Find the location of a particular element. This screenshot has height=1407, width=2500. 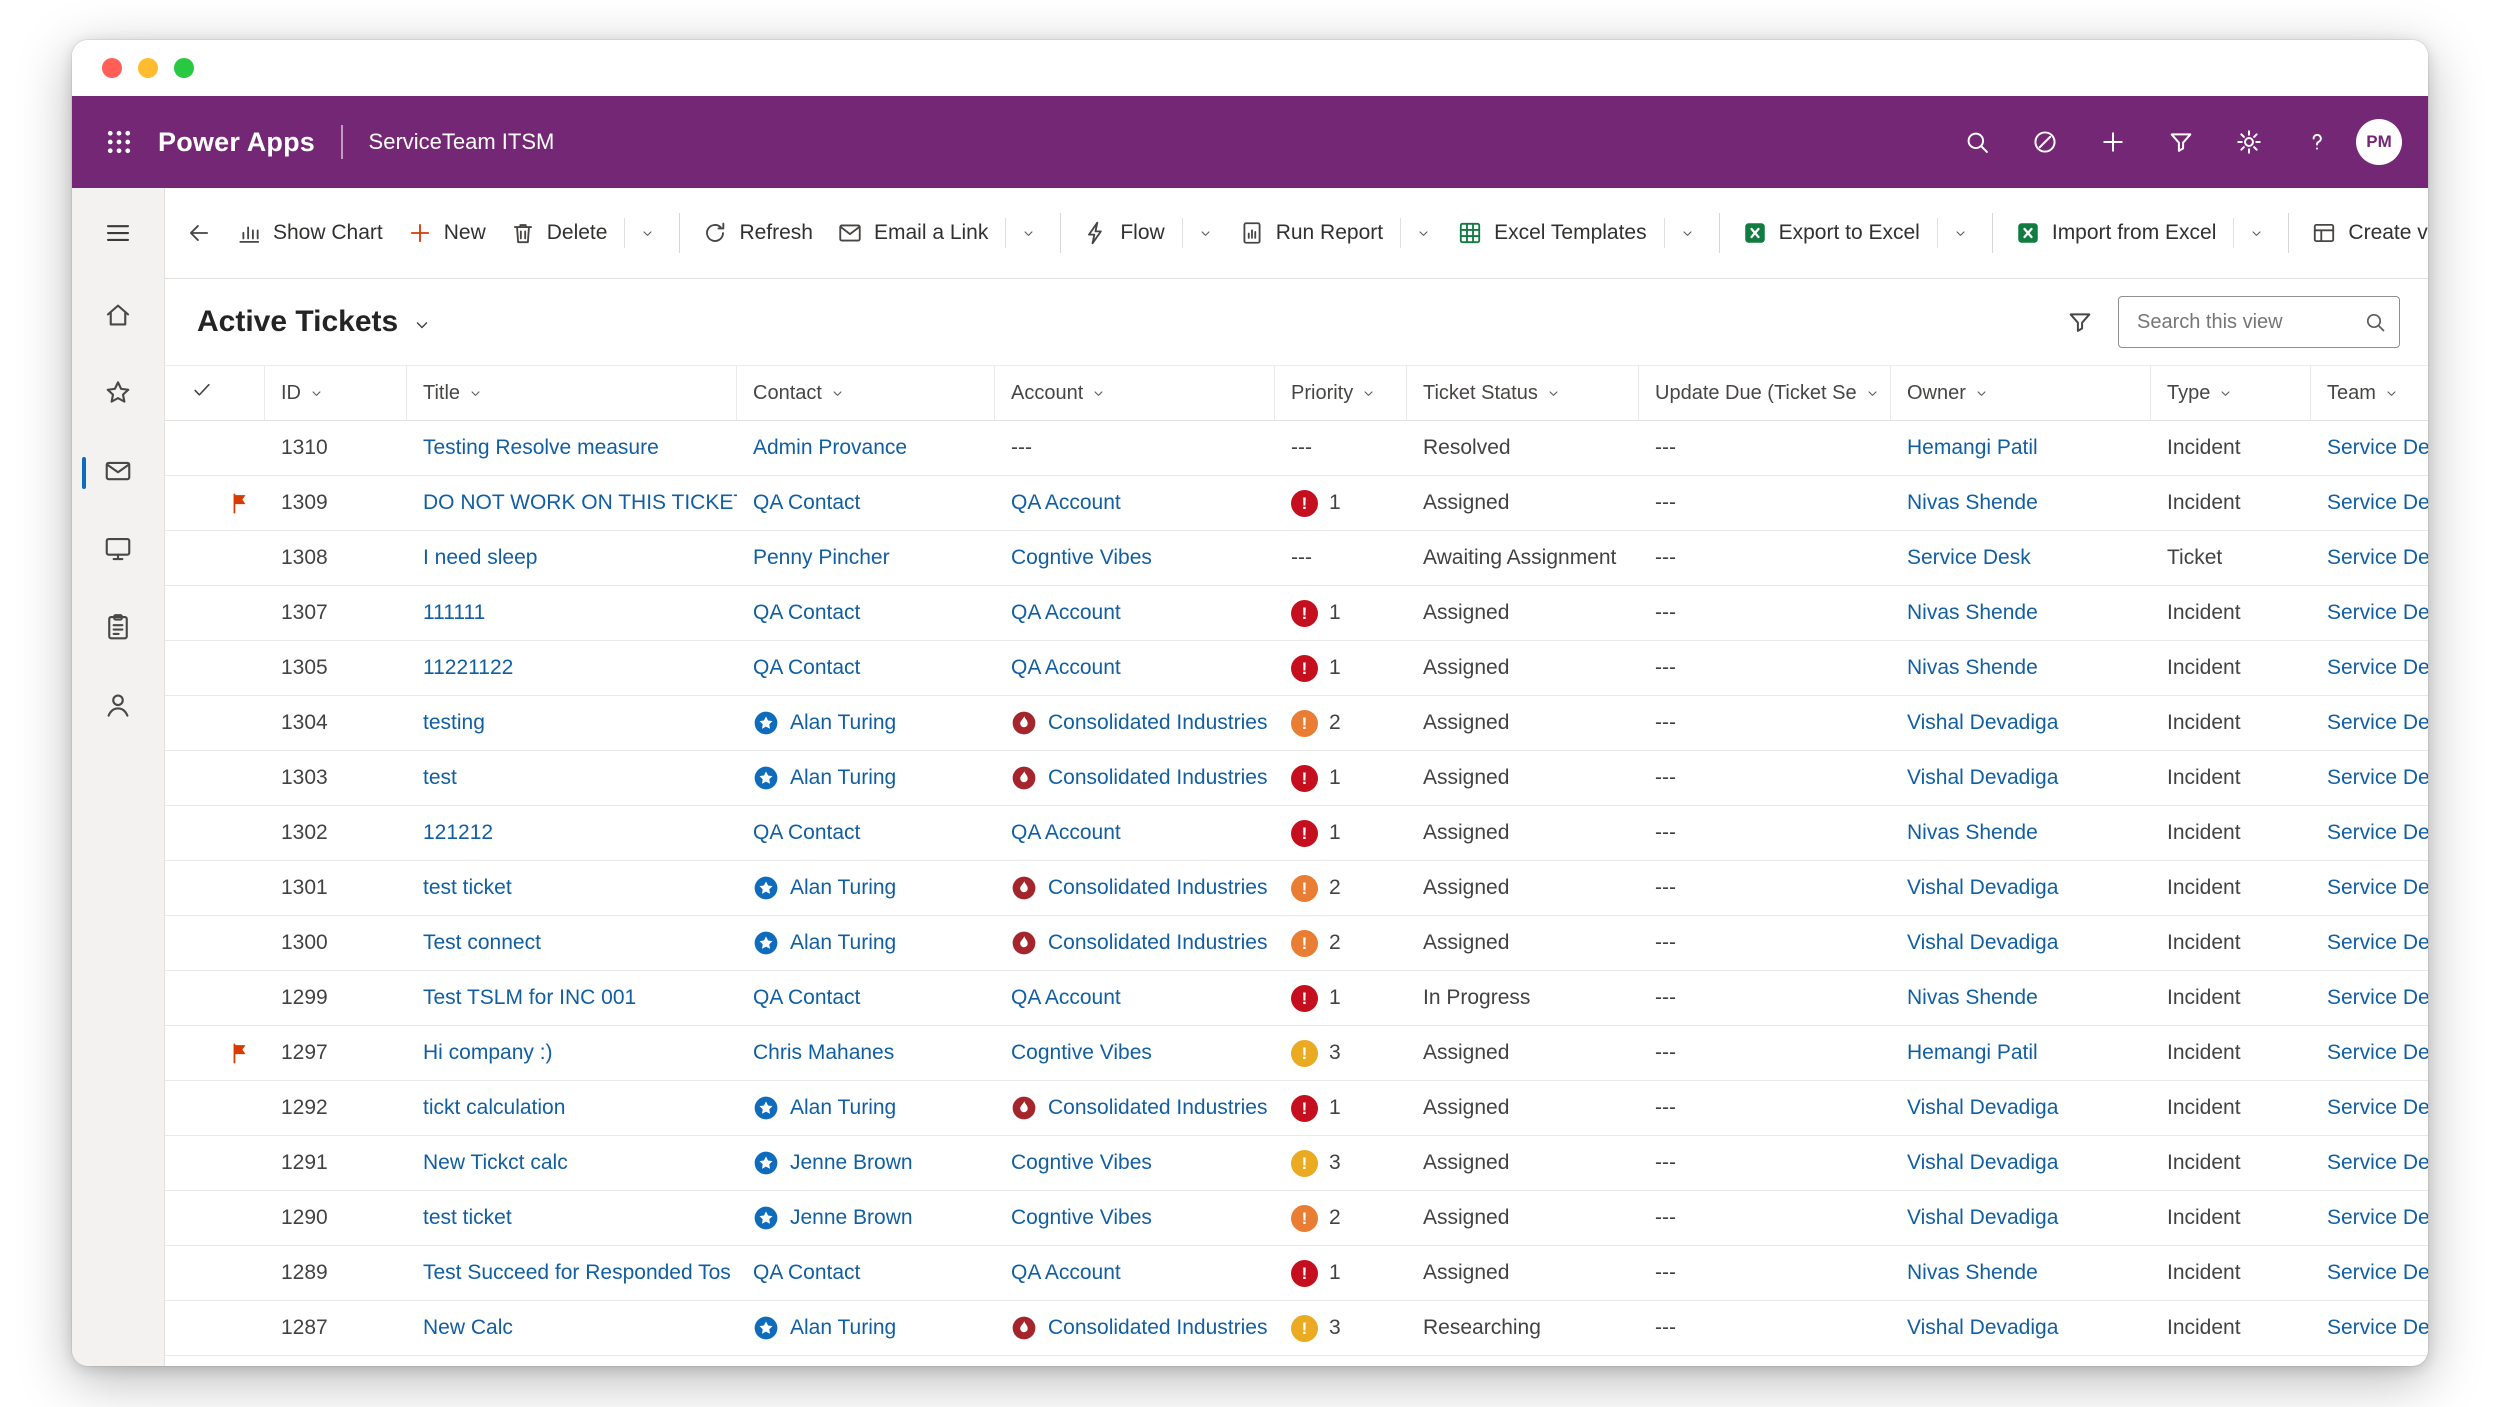

sidebar-item-contacts is located at coordinates (118, 707).